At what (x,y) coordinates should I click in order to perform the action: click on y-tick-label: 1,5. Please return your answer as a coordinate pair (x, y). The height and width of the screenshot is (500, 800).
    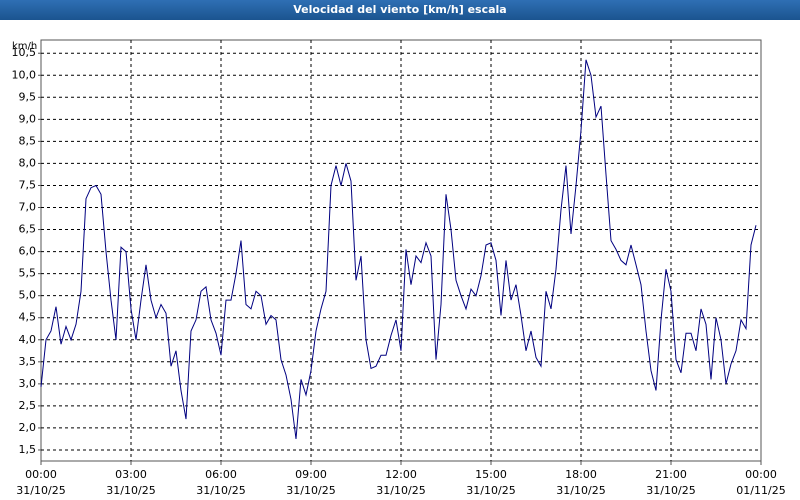
    Looking at the image, I should click on (28, 449).